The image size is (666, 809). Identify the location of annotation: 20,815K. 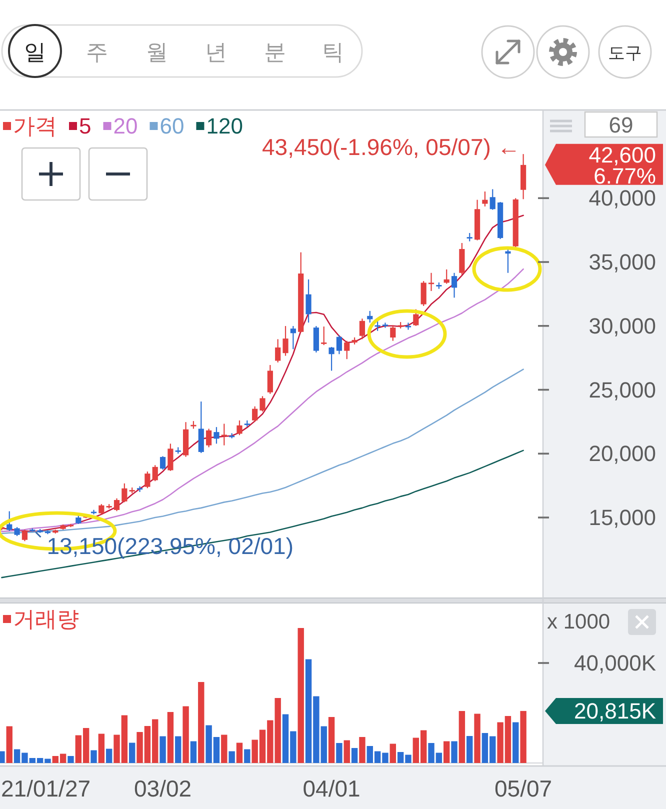
(615, 711).